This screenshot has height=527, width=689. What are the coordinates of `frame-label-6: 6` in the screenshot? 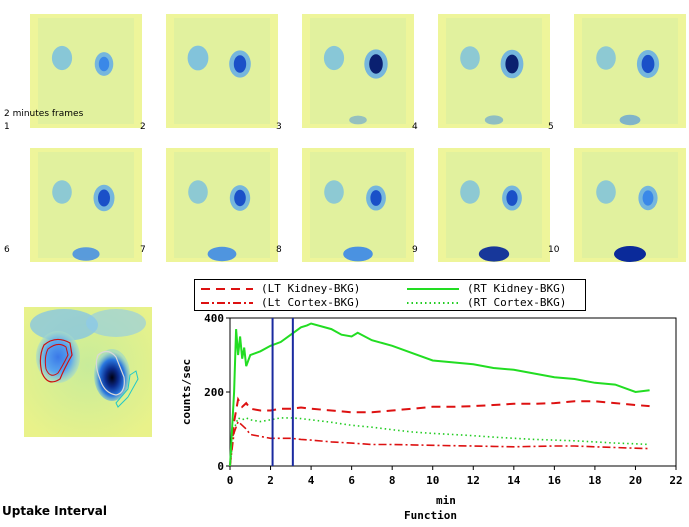 It's located at (7, 250).